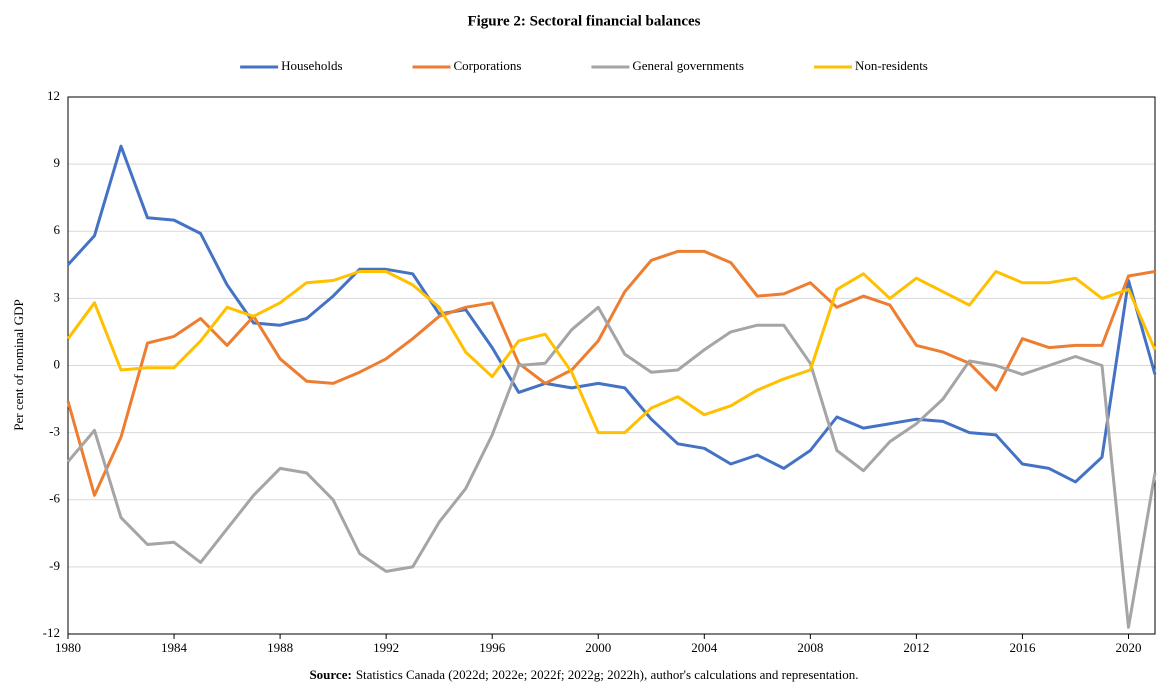 This screenshot has height=692, width=1168. Describe the element at coordinates (18, 364) in the screenshot. I see `y-axis-label: Per cent of nominal GDP` at that location.